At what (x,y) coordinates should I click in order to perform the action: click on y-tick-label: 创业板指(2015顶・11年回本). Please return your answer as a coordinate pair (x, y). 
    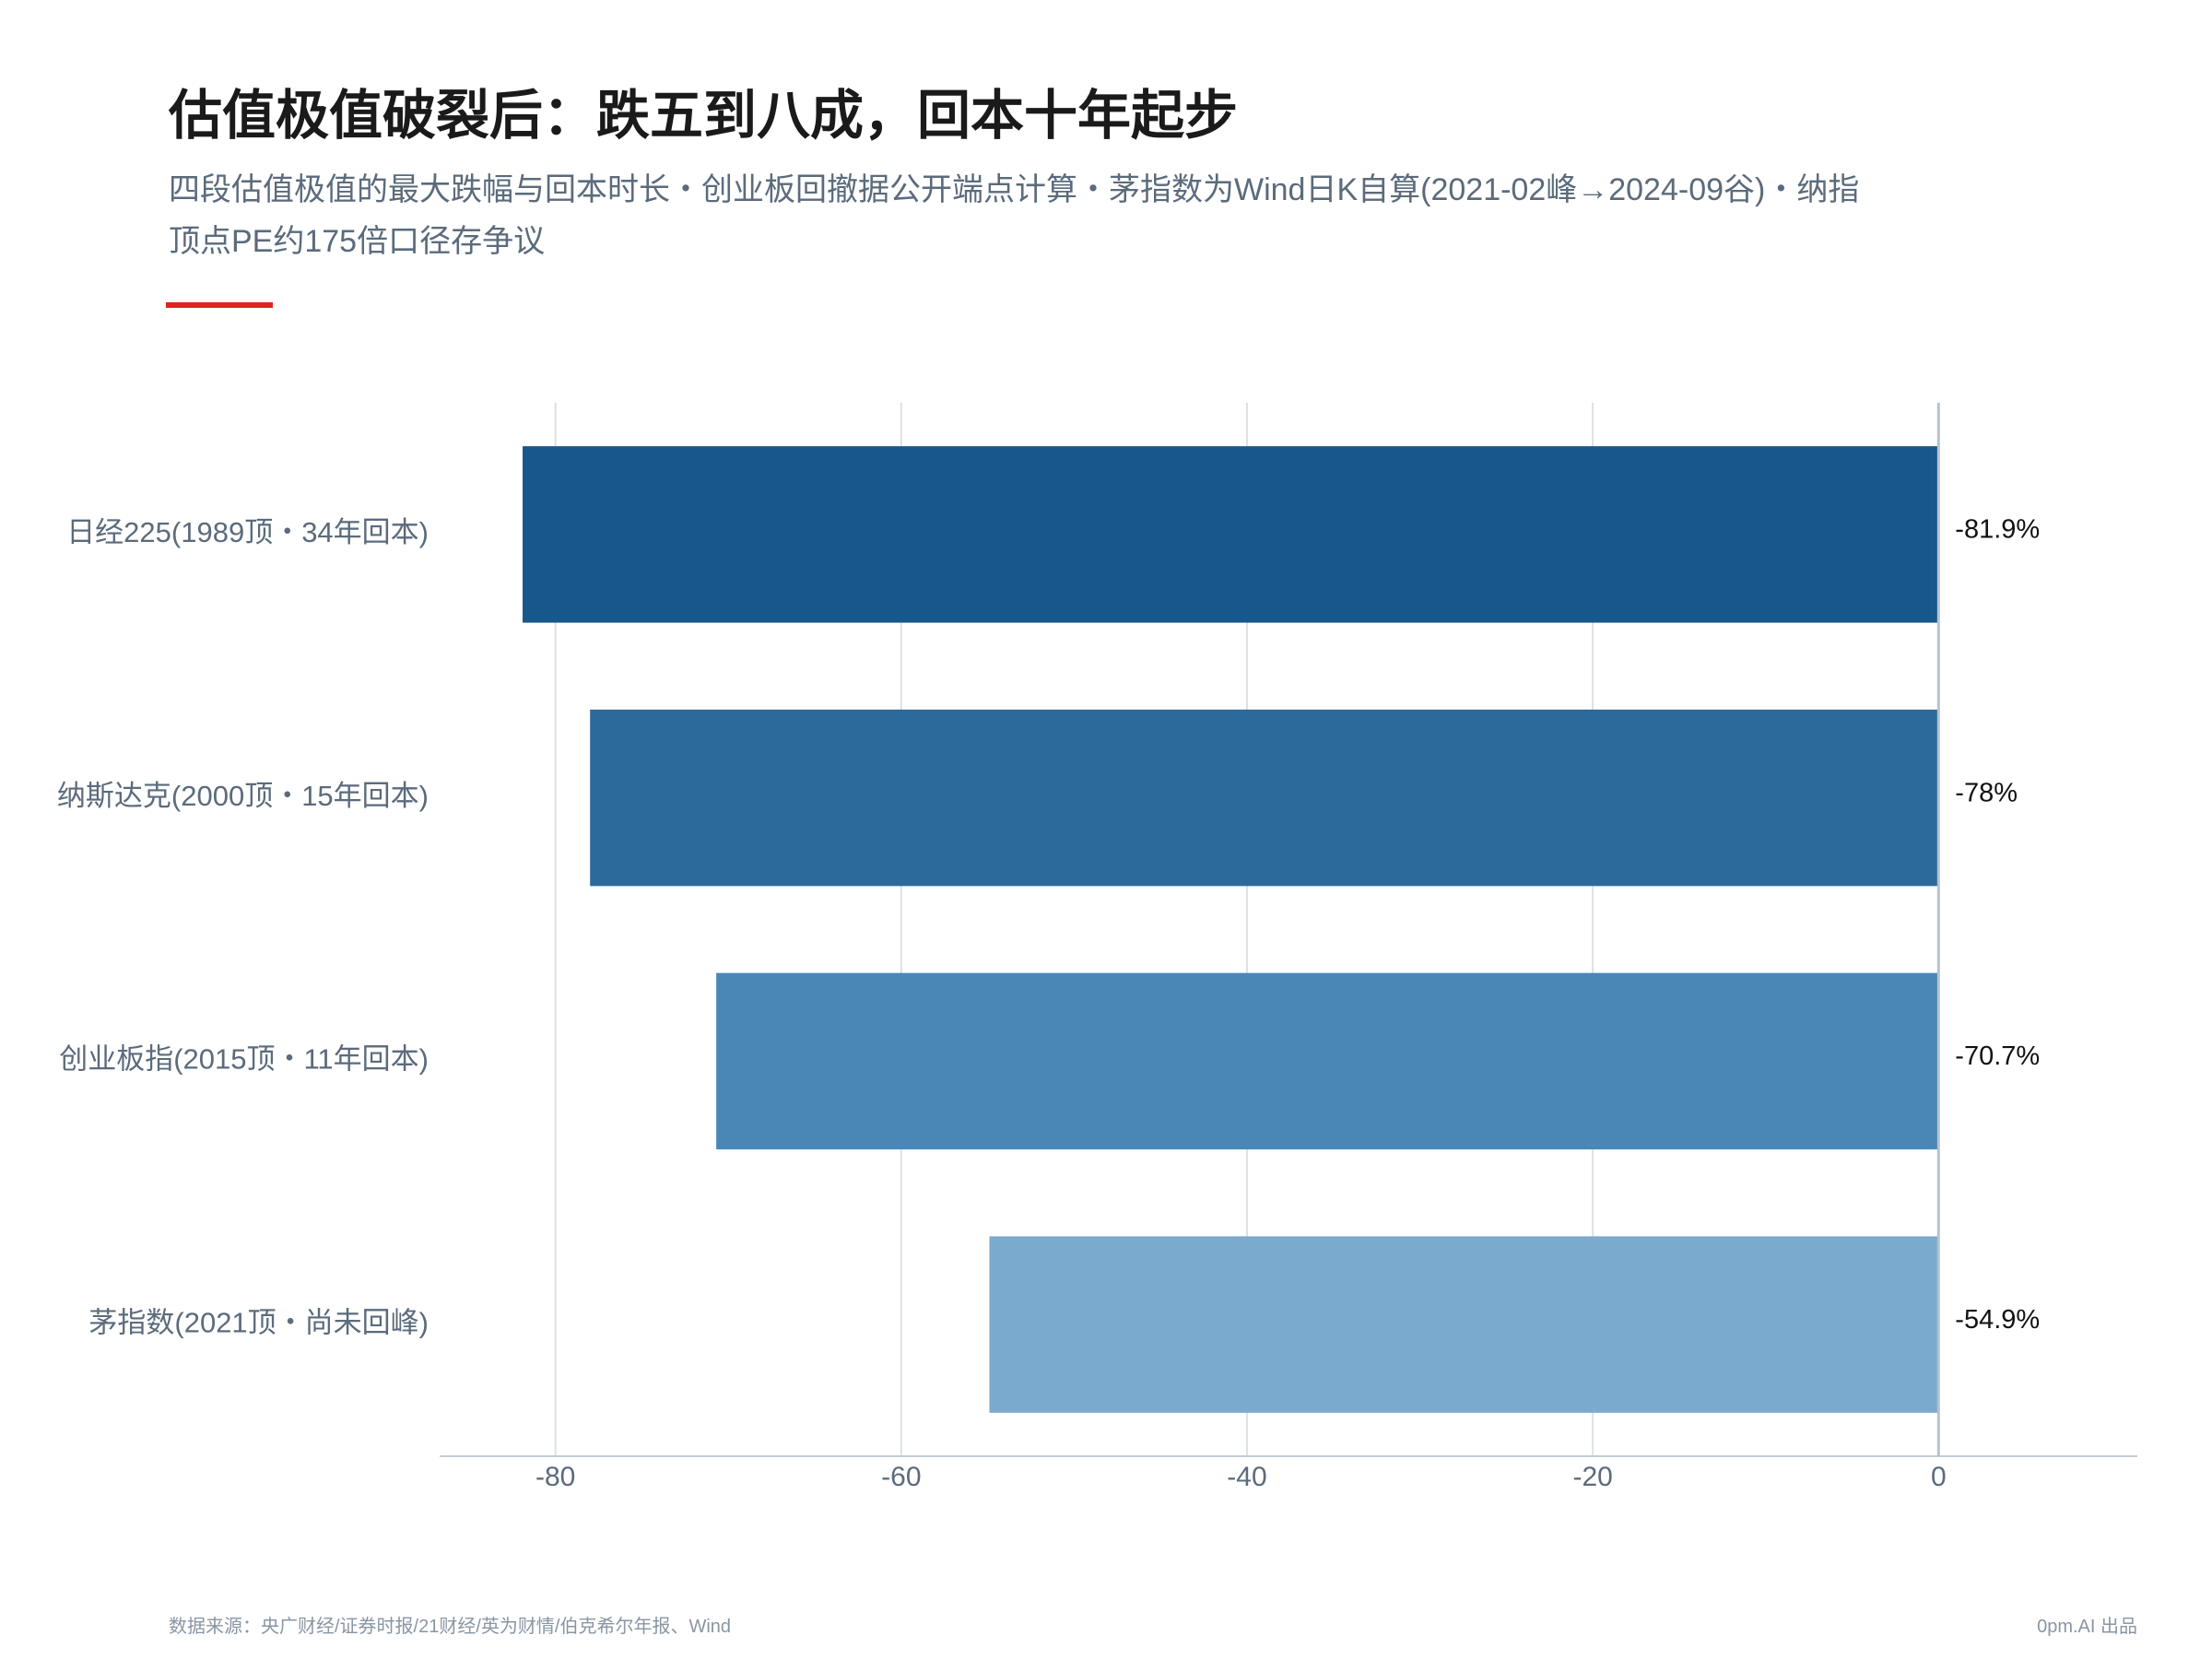
    Looking at the image, I should click on (244, 1059).